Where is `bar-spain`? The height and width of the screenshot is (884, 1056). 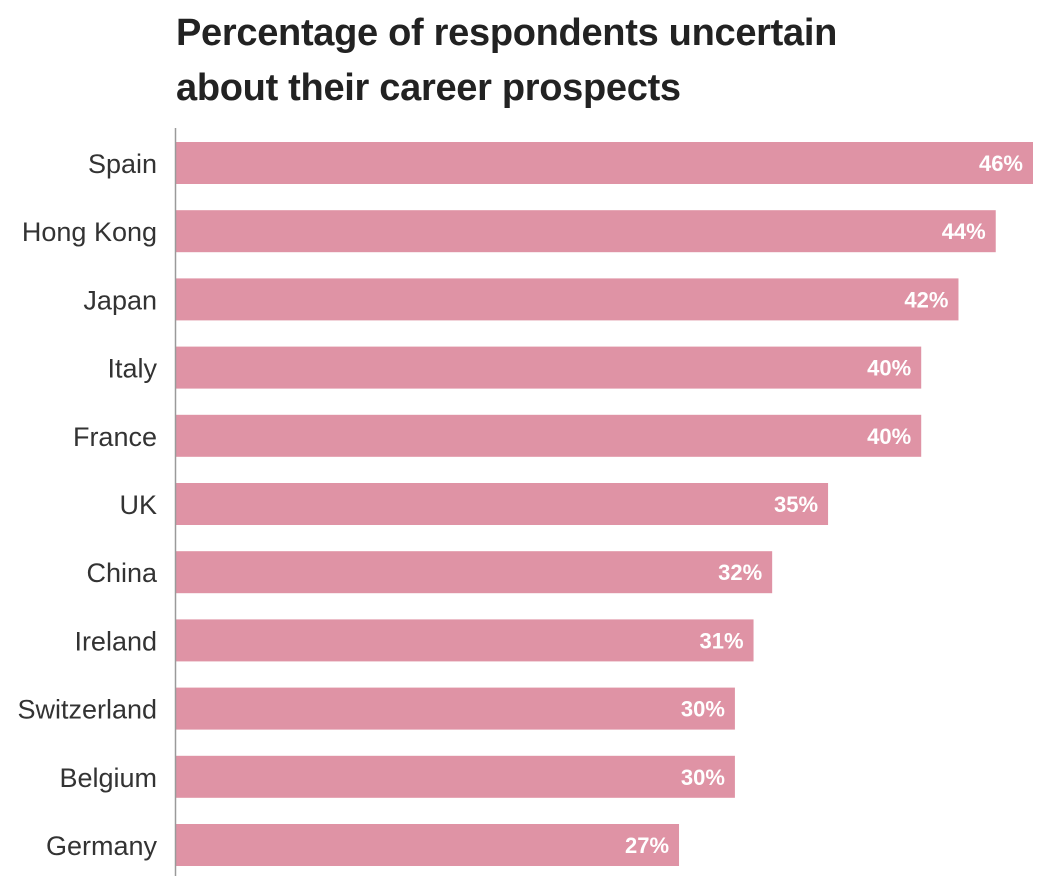
bar-spain is located at coordinates (604, 163).